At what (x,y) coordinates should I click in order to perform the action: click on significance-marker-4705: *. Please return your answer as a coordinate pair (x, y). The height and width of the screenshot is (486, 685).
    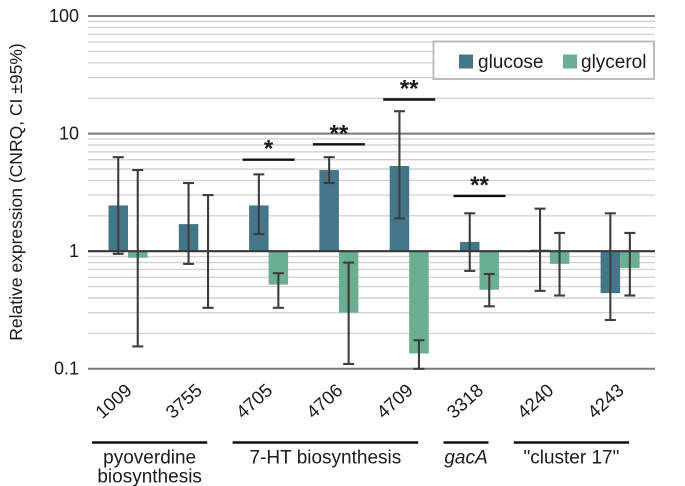
    Looking at the image, I should click on (268, 149).